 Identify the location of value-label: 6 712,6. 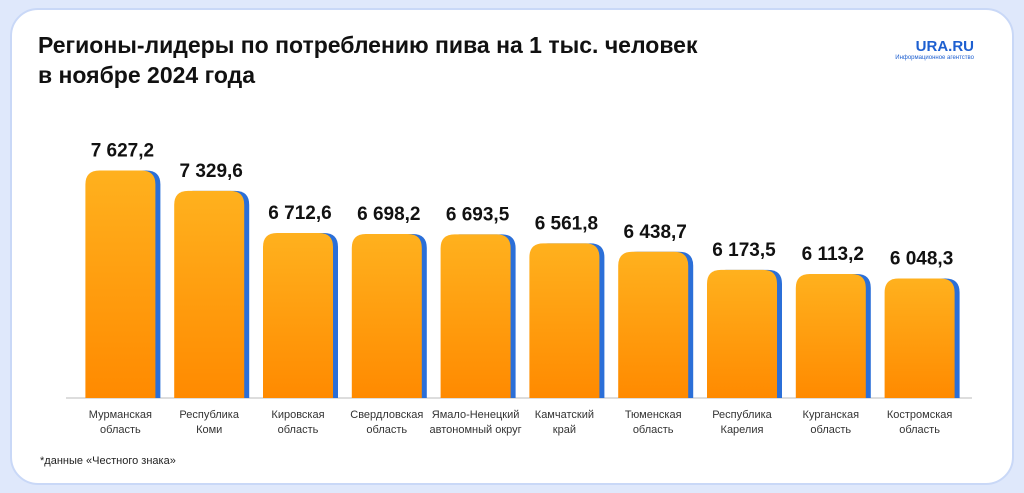
(299, 213).